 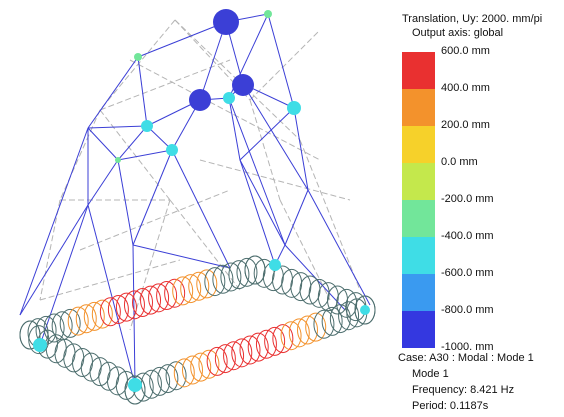 What do you see at coordinates (467, 236) in the screenshot?
I see `legend-tick-label: -400.0 mm` at bounding box center [467, 236].